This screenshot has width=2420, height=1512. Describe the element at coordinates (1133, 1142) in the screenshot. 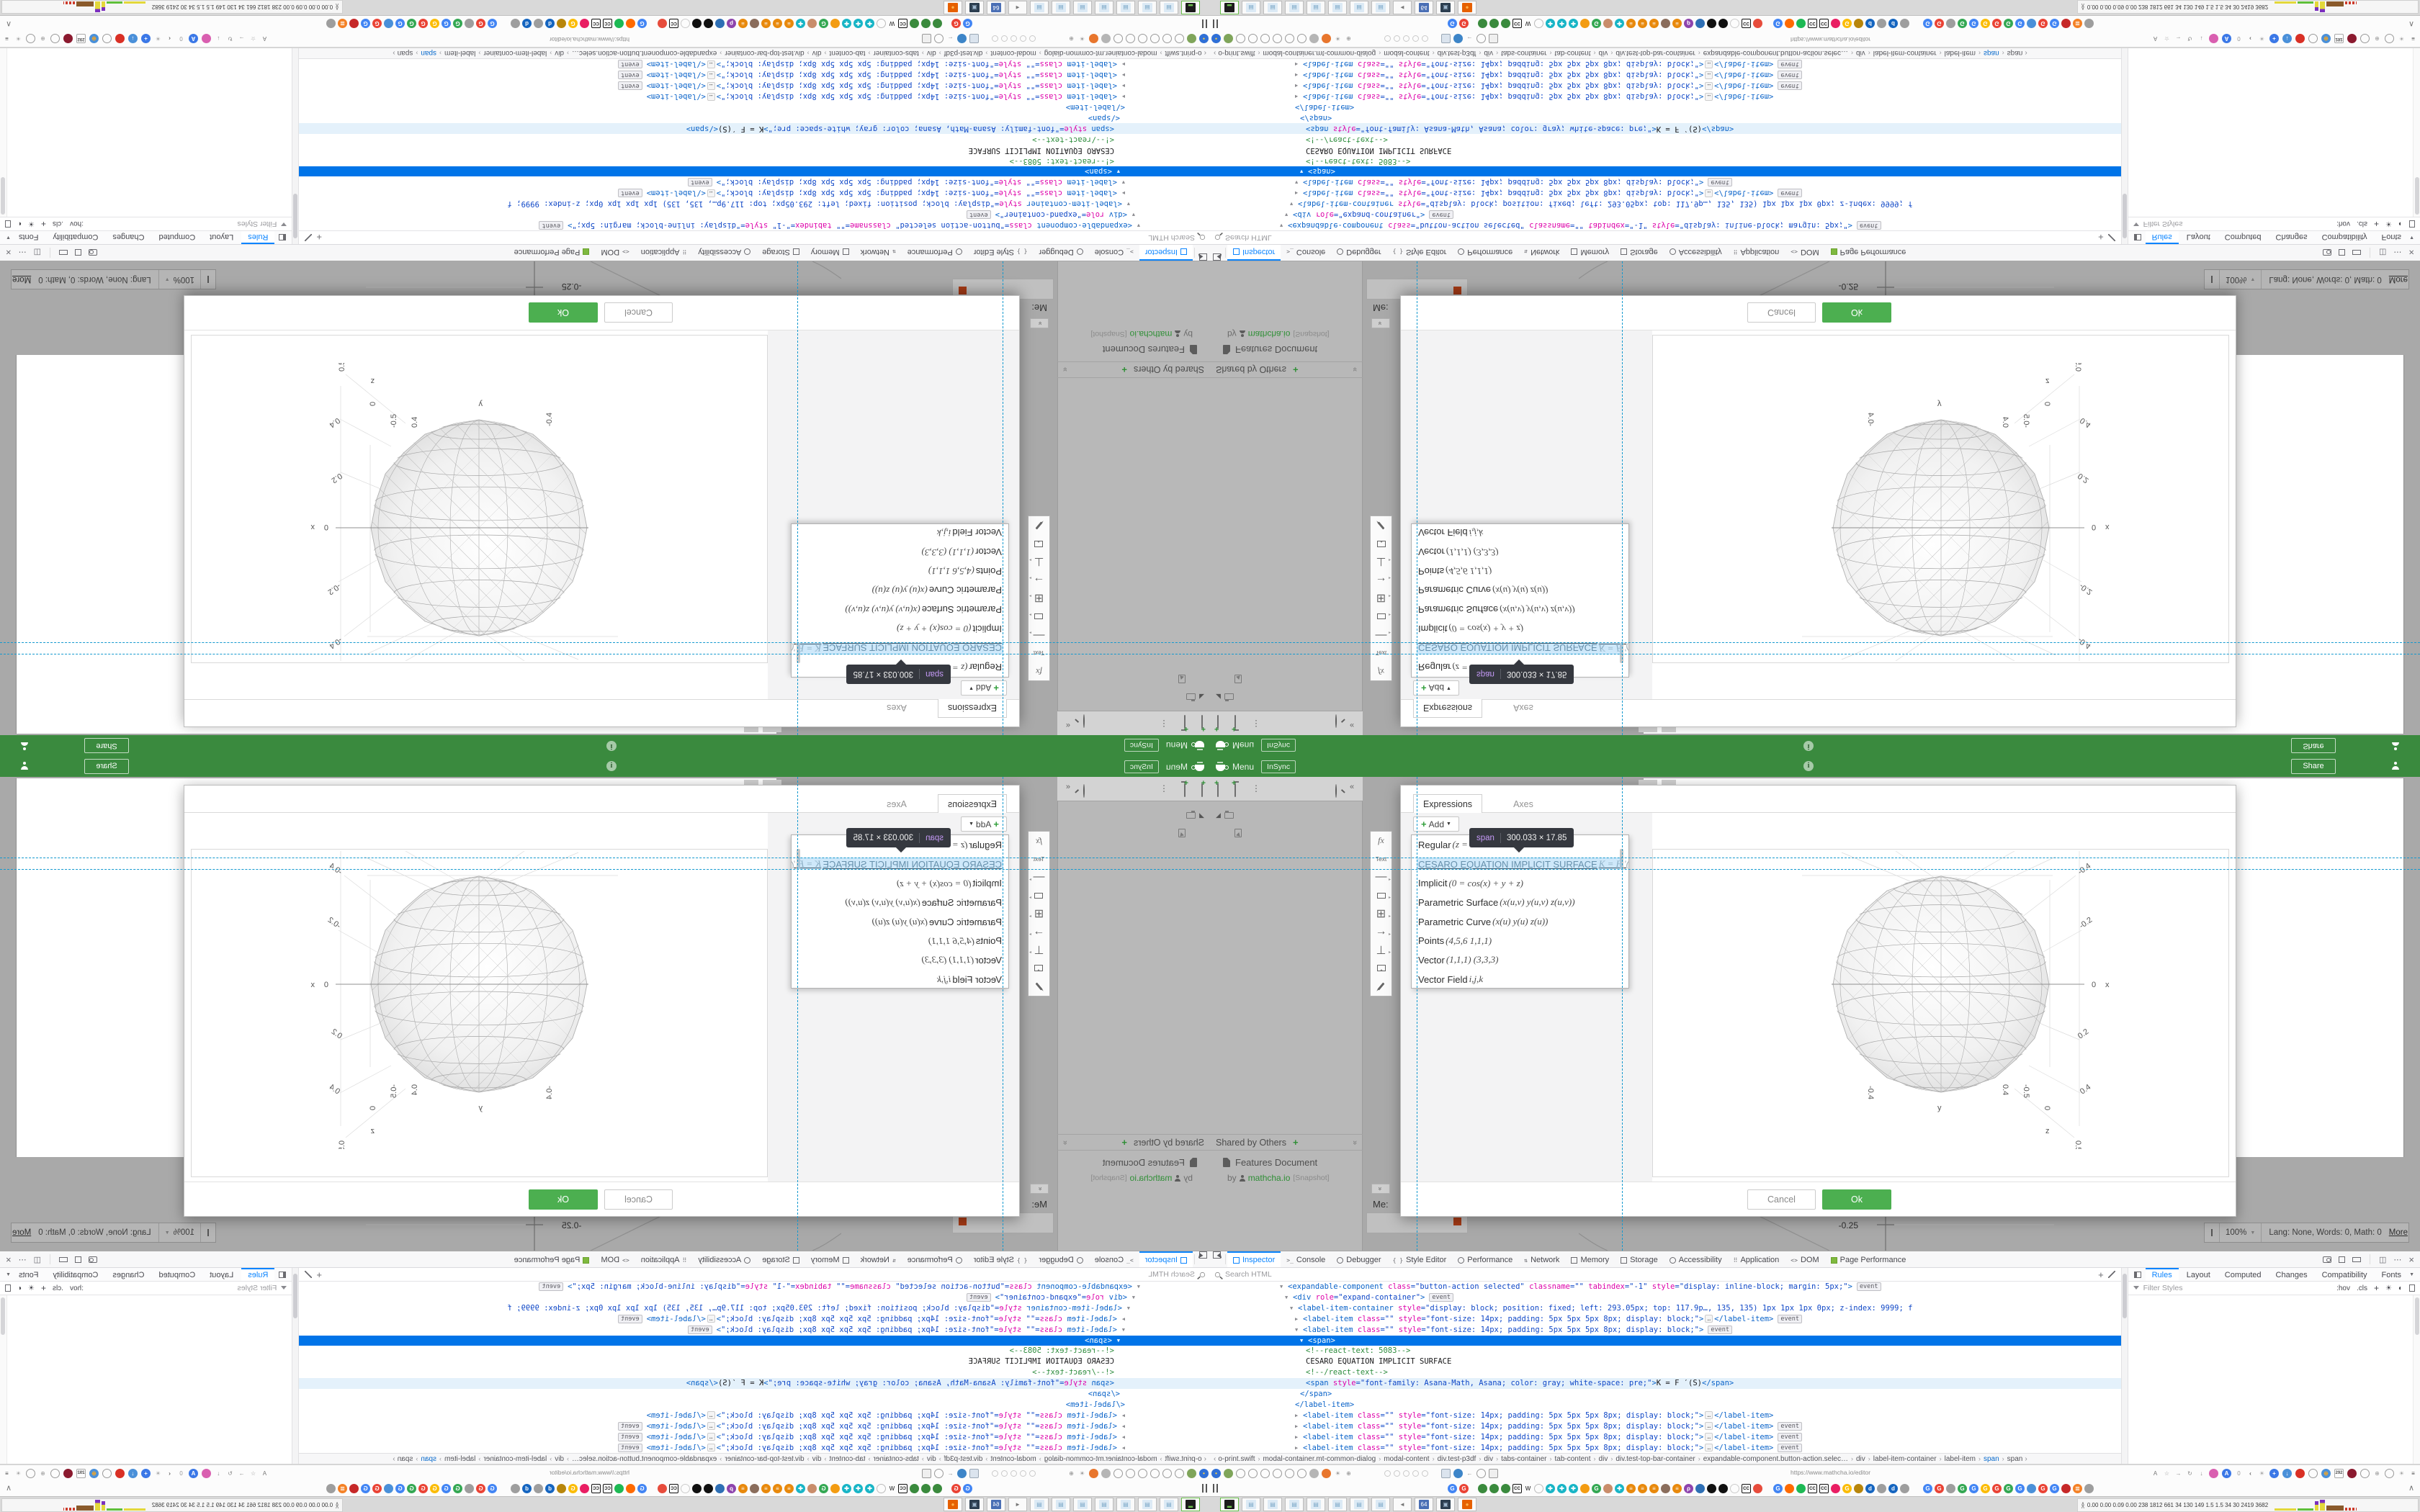

I see `shared-by-others-section: Shared by Others + »` at that location.